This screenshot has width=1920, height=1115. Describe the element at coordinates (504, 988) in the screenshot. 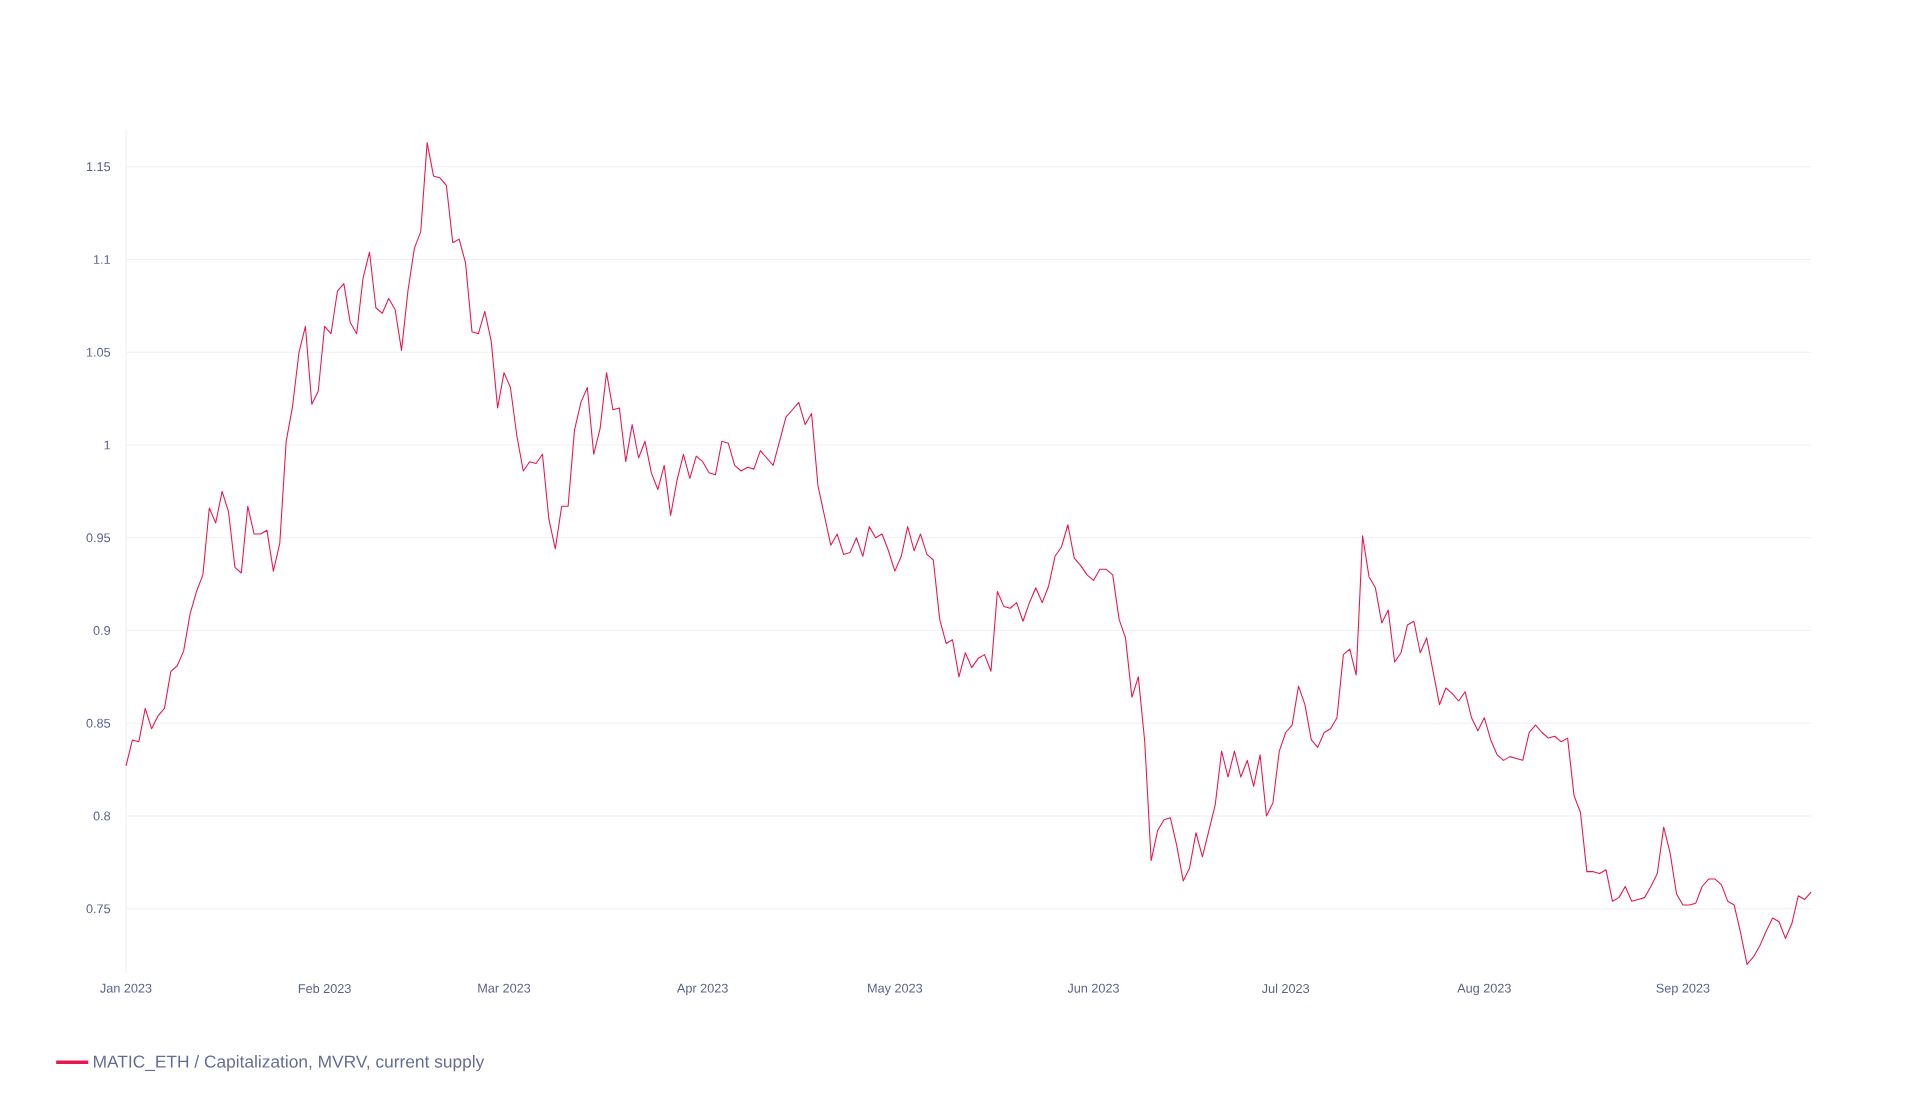

I see `x-tick-label: Mar 2023` at that location.